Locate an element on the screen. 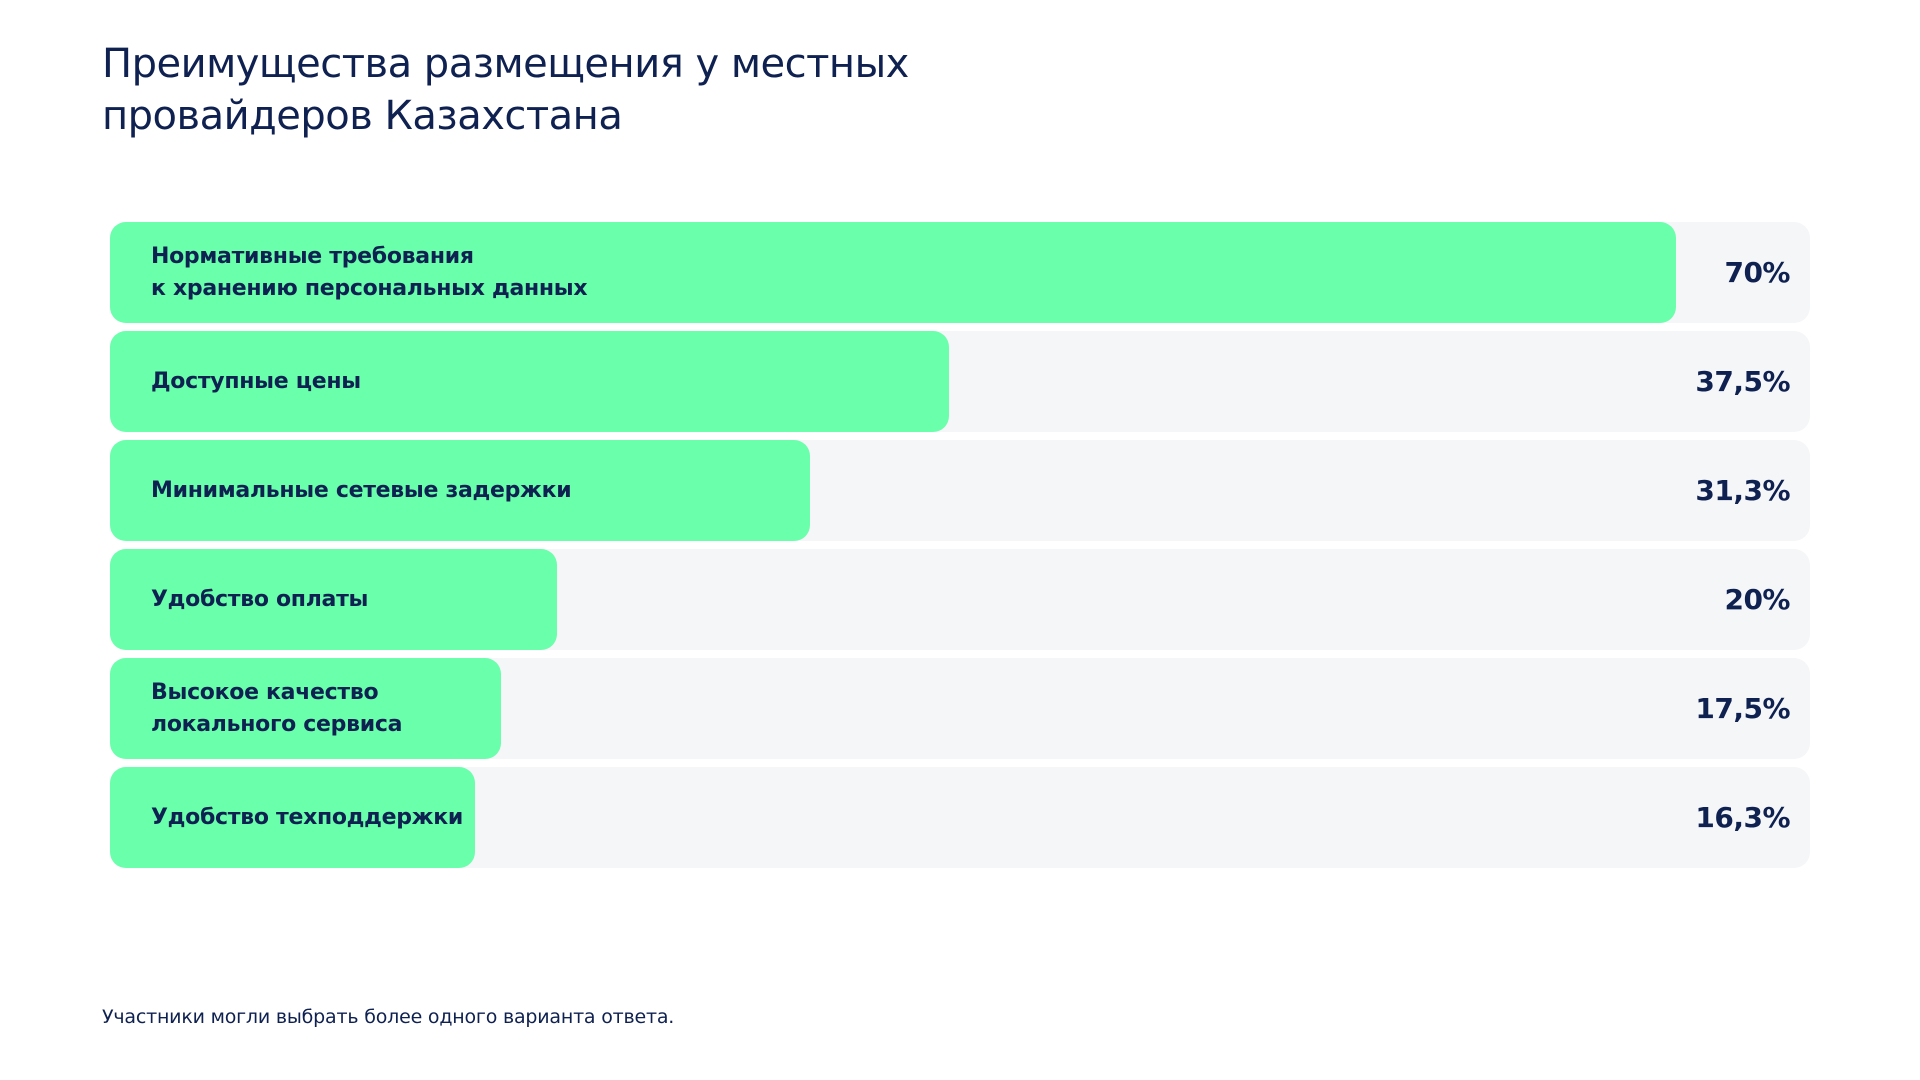  chart-row: Удобство оплаты 20% is located at coordinates (960, 599).